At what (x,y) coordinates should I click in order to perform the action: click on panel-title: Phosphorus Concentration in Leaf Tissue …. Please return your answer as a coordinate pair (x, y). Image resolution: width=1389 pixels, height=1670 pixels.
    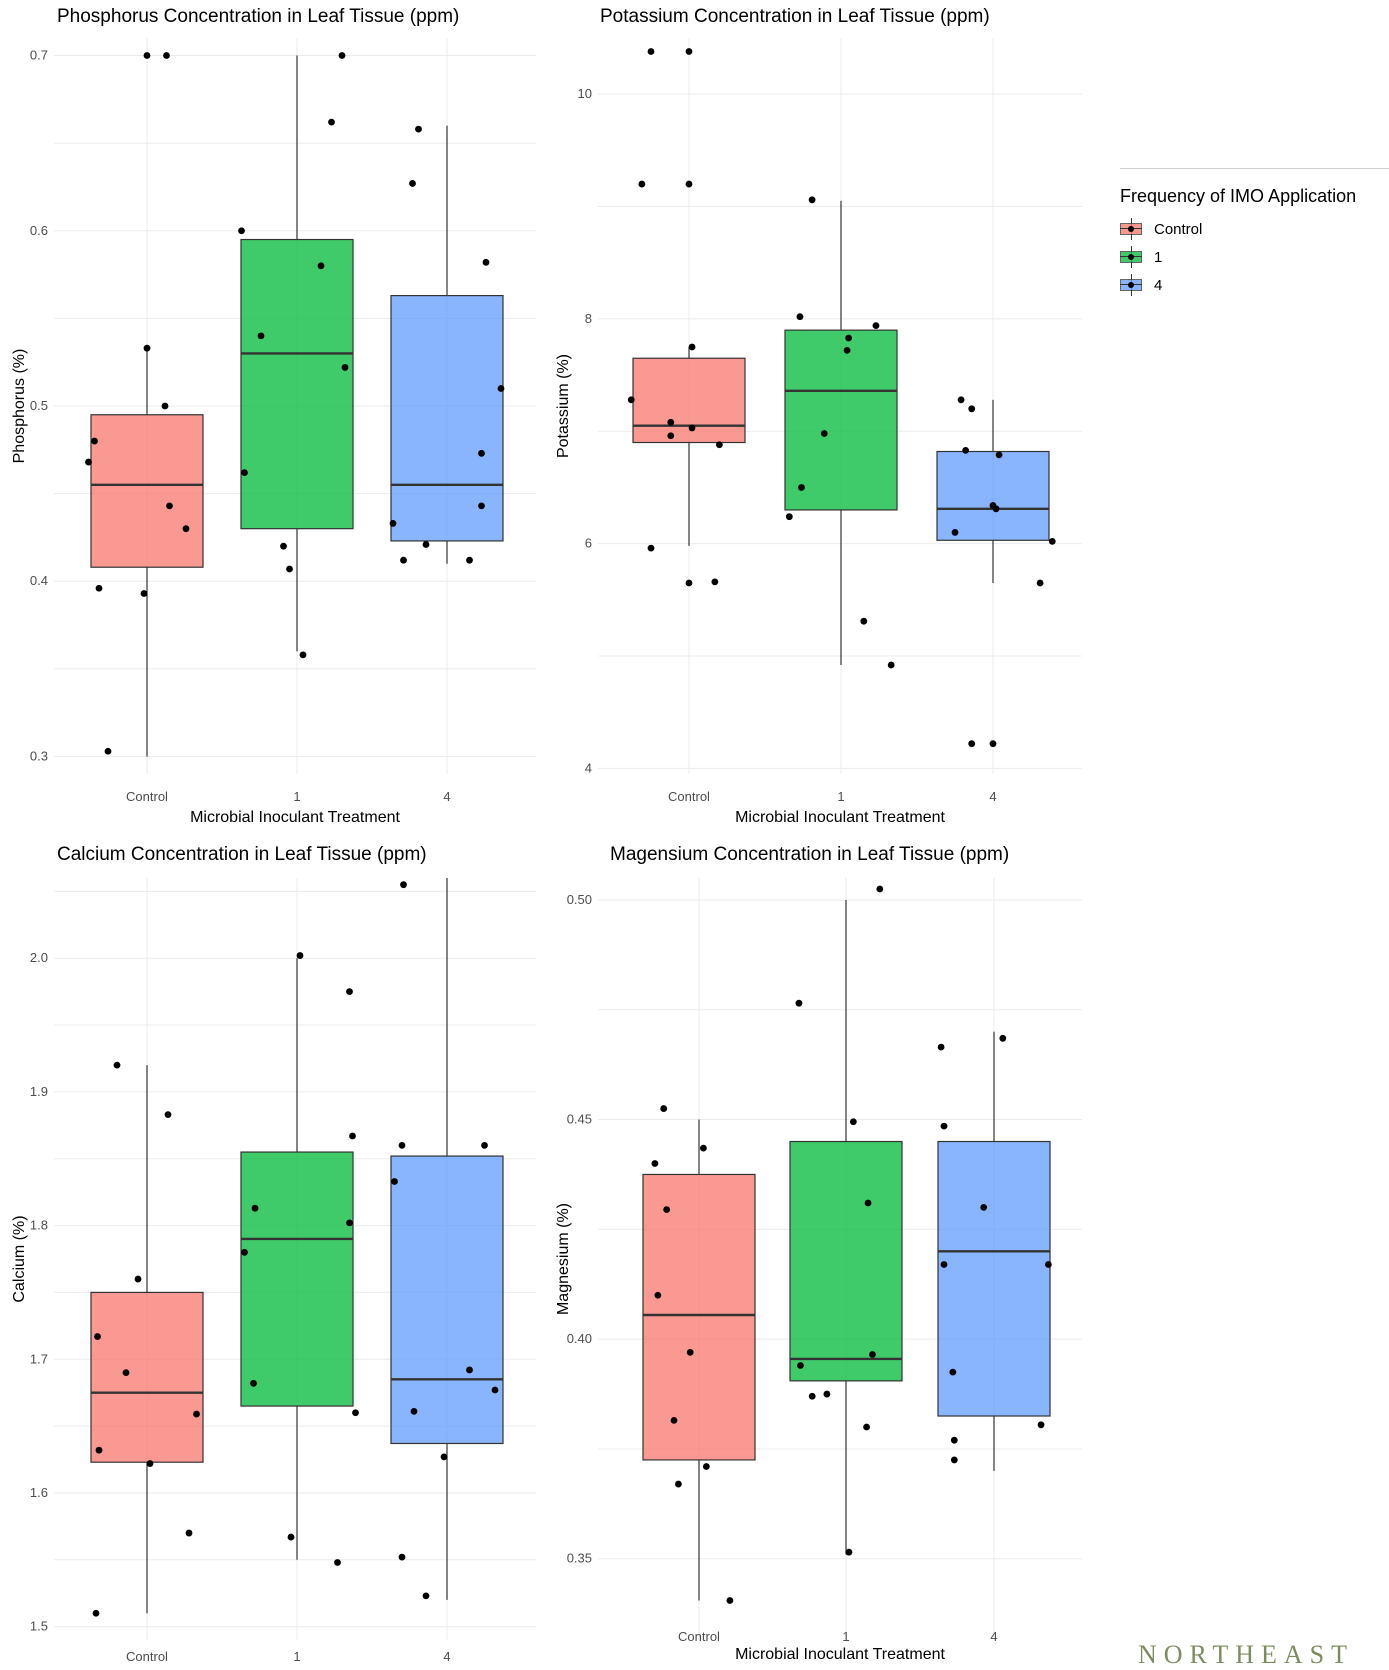
    Looking at the image, I should click on (258, 16).